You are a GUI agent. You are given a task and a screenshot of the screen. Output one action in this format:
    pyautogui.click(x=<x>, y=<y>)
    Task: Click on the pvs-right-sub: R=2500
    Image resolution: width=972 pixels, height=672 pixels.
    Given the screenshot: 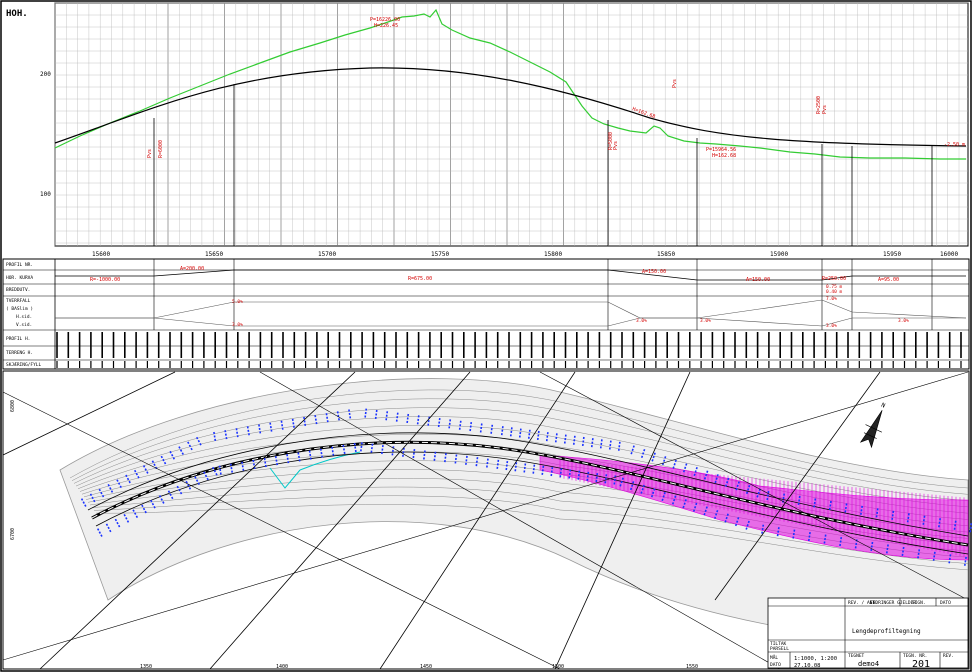 What is the action you would take?
    pyautogui.click(x=819, y=105)
    